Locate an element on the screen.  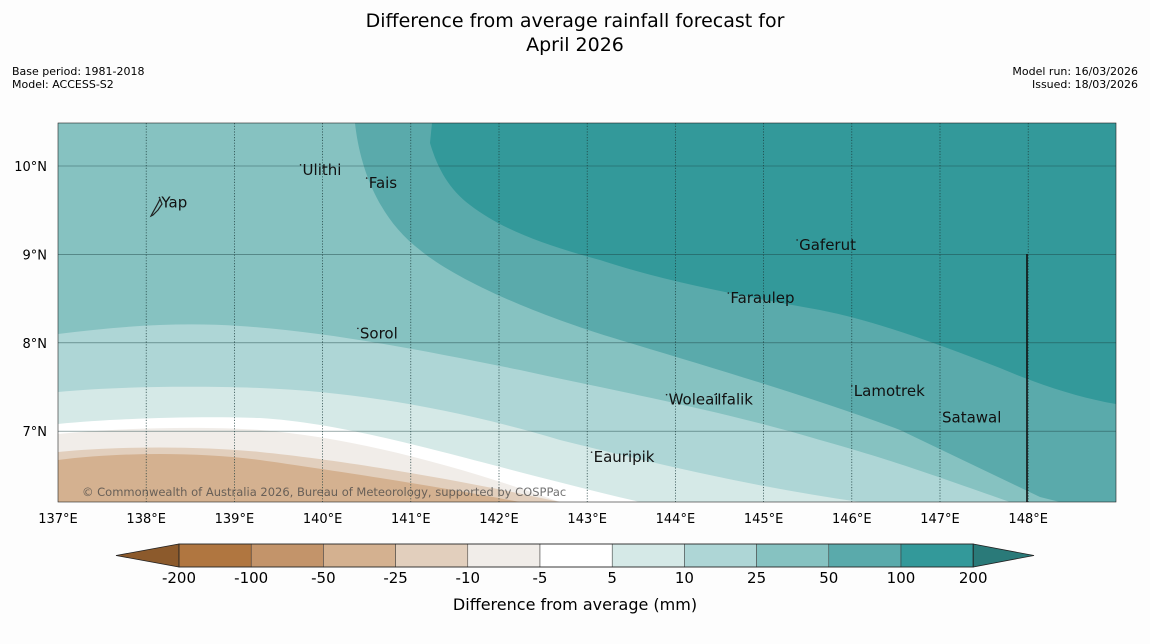
model-name: Model: ACCESS-S2 is located at coordinates (63, 84).